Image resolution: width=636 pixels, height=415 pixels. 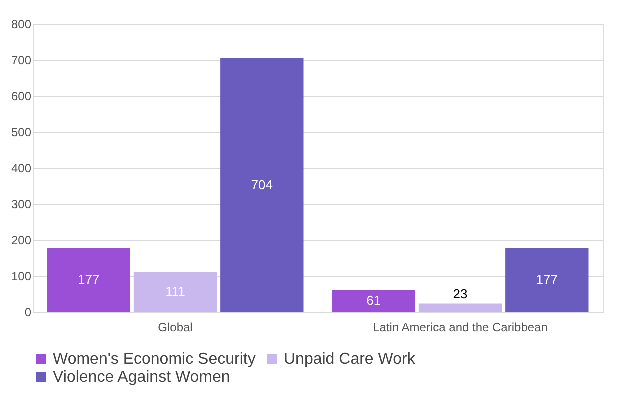 I want to click on data-label: 111, so click(x=176, y=292).